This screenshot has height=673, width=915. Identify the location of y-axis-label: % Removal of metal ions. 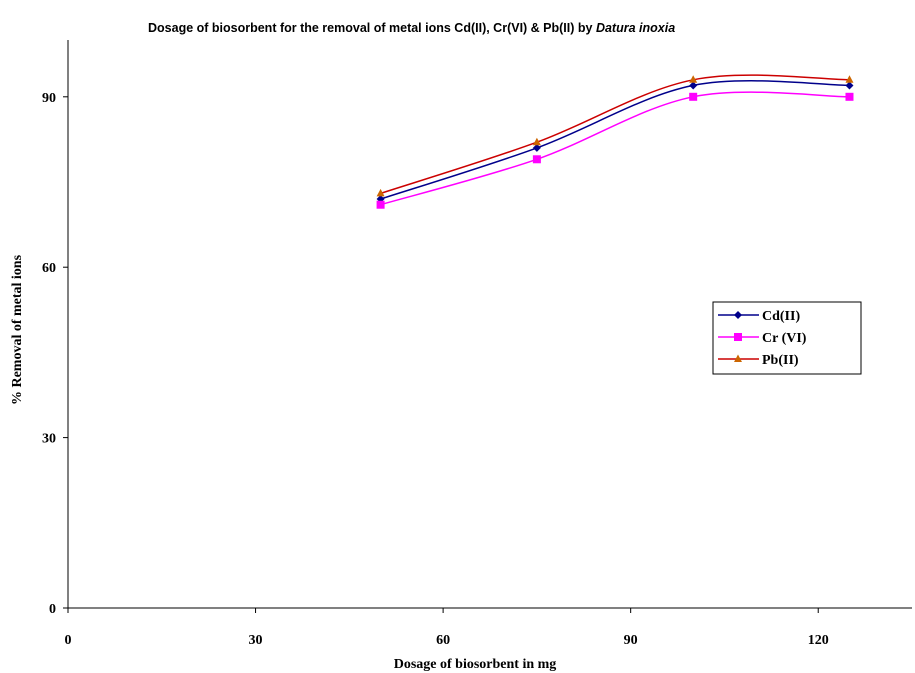
(17, 329).